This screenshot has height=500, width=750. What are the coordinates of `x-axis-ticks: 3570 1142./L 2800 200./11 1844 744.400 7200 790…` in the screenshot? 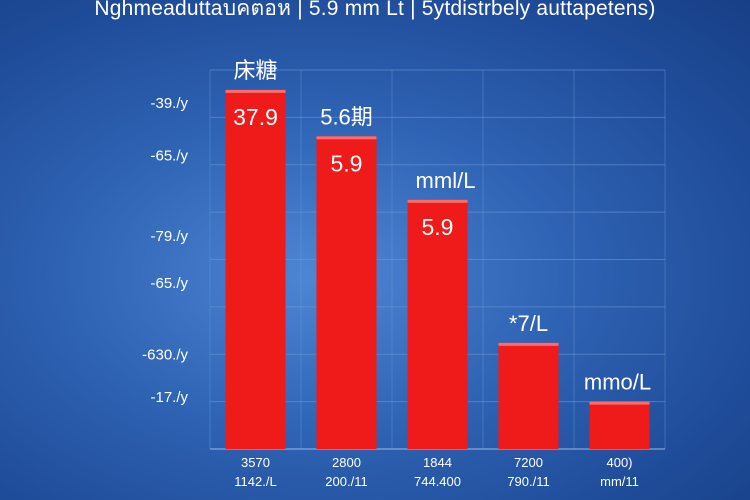 It's located at (436, 472).